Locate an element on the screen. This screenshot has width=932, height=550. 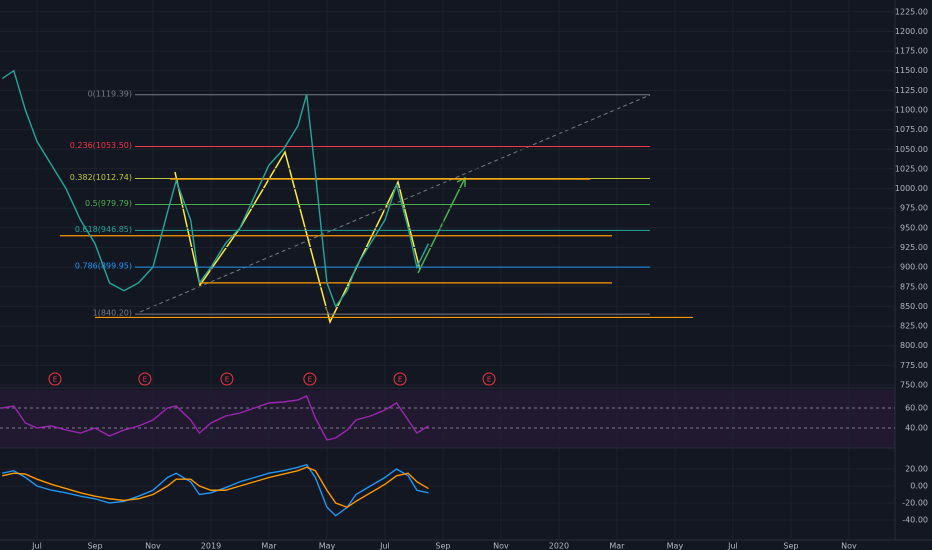
projection-arrow is located at coordinates (441, 225).